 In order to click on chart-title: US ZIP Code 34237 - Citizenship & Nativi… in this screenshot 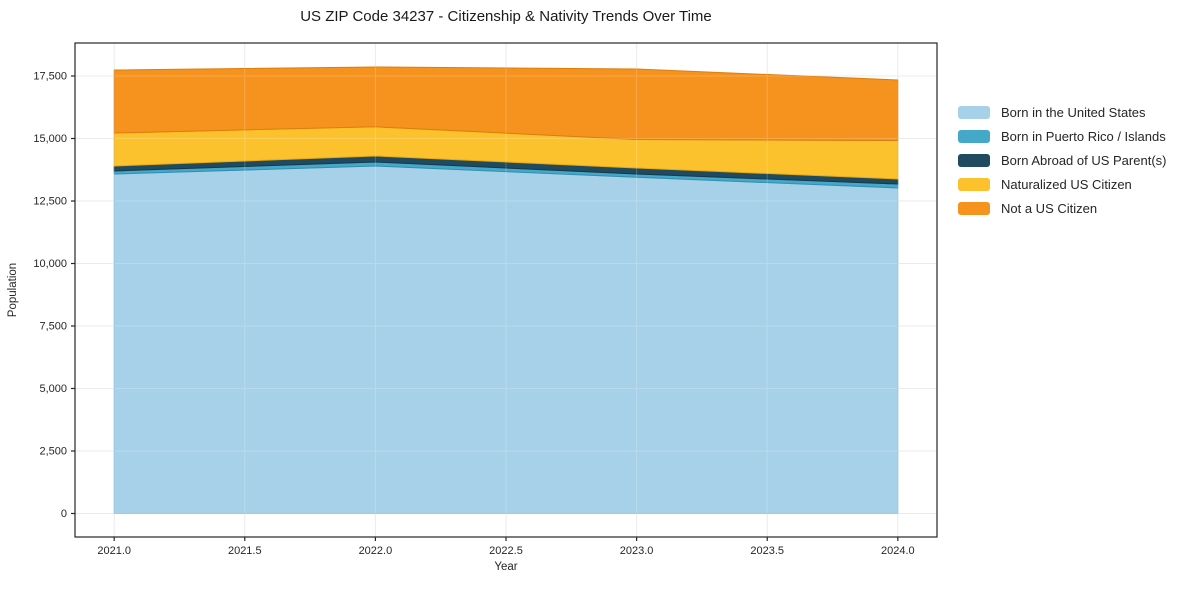, I will do `click(506, 16)`.